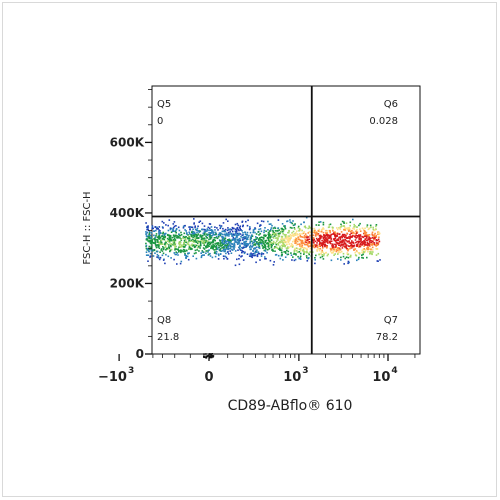  What do you see at coordinates (164, 104) in the screenshot?
I see `quadrant-name: Q5` at bounding box center [164, 104].